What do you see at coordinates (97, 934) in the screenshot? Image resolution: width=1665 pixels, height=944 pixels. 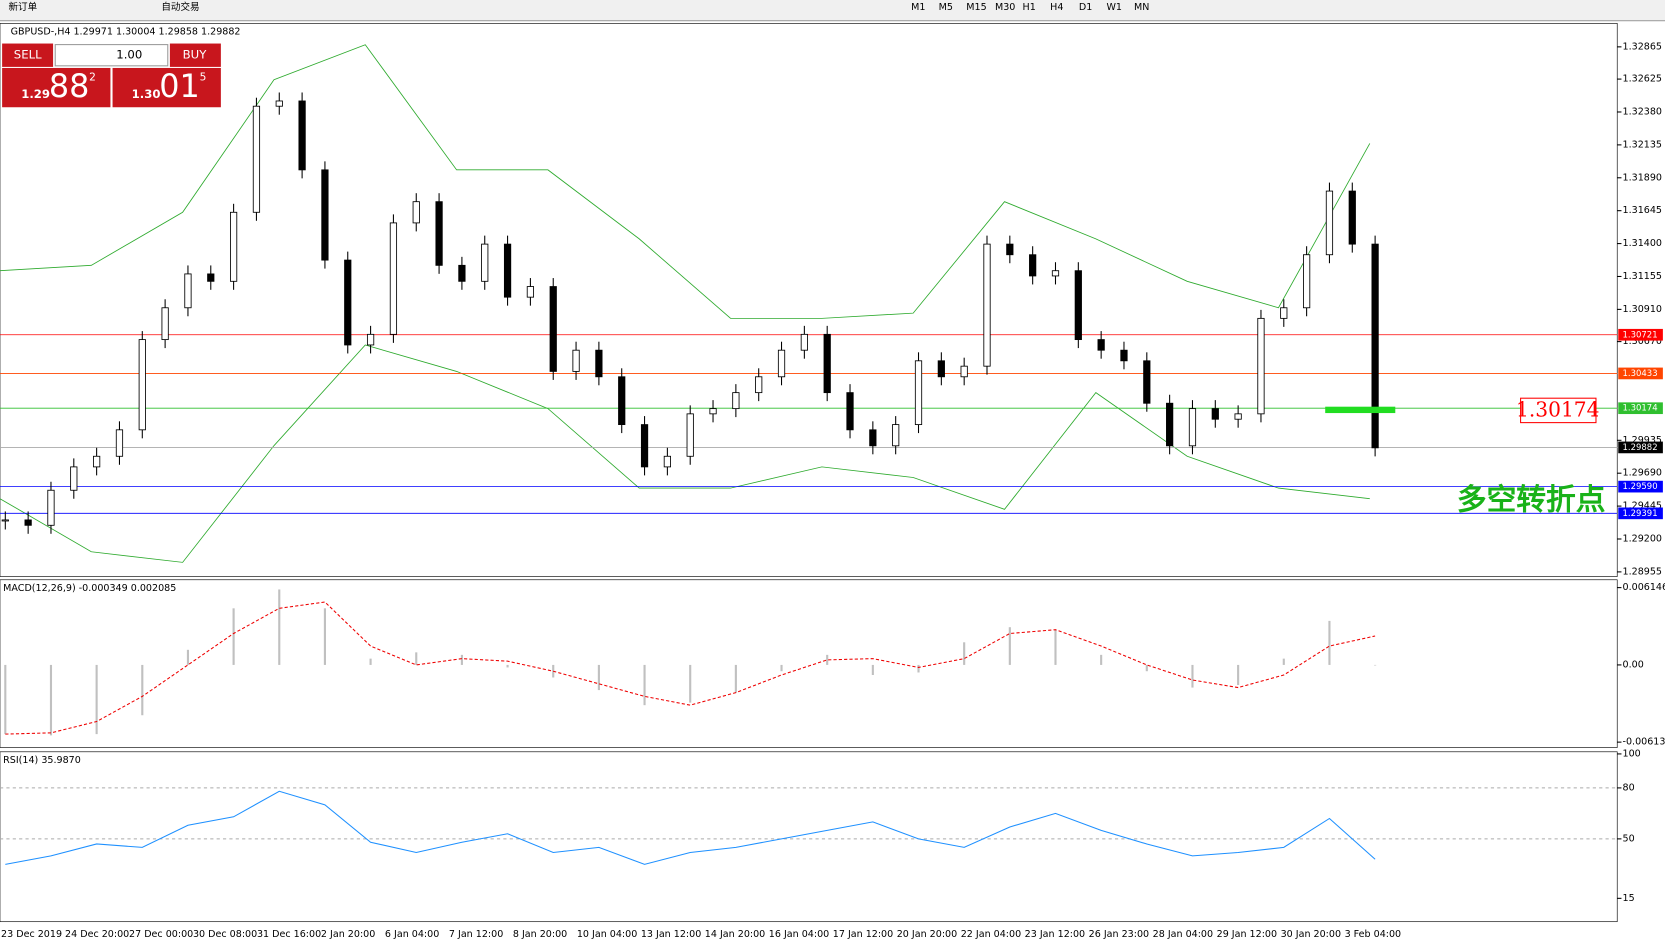 I see `x-tick-label: 24 Dec 20:00` at bounding box center [97, 934].